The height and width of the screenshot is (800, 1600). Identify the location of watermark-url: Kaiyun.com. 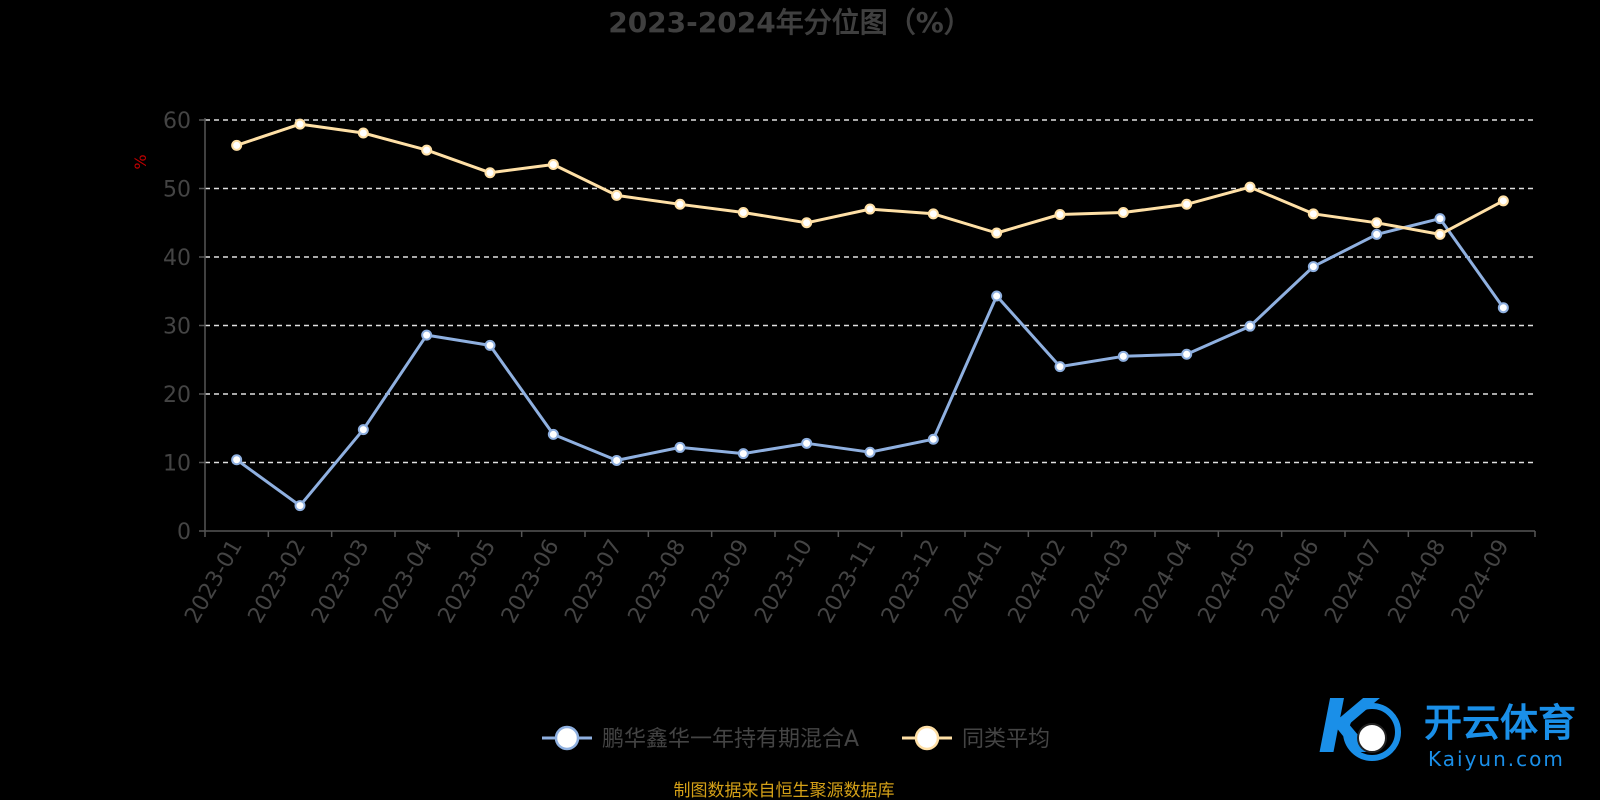
(1496, 759).